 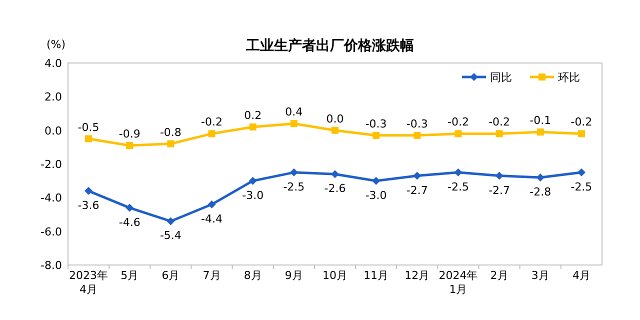 I want to click on data-label: 0.4, so click(x=294, y=112).